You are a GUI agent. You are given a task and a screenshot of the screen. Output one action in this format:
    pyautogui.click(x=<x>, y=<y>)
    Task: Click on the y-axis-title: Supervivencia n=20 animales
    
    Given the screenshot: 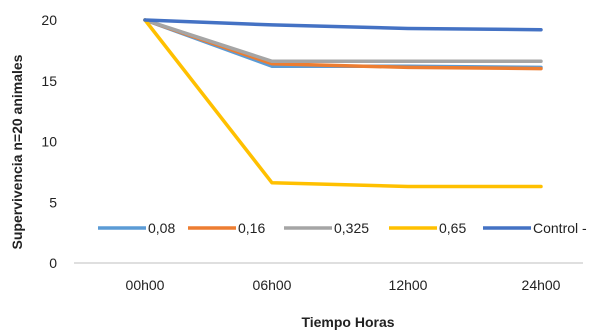 What is the action you would take?
    pyautogui.click(x=17, y=151)
    